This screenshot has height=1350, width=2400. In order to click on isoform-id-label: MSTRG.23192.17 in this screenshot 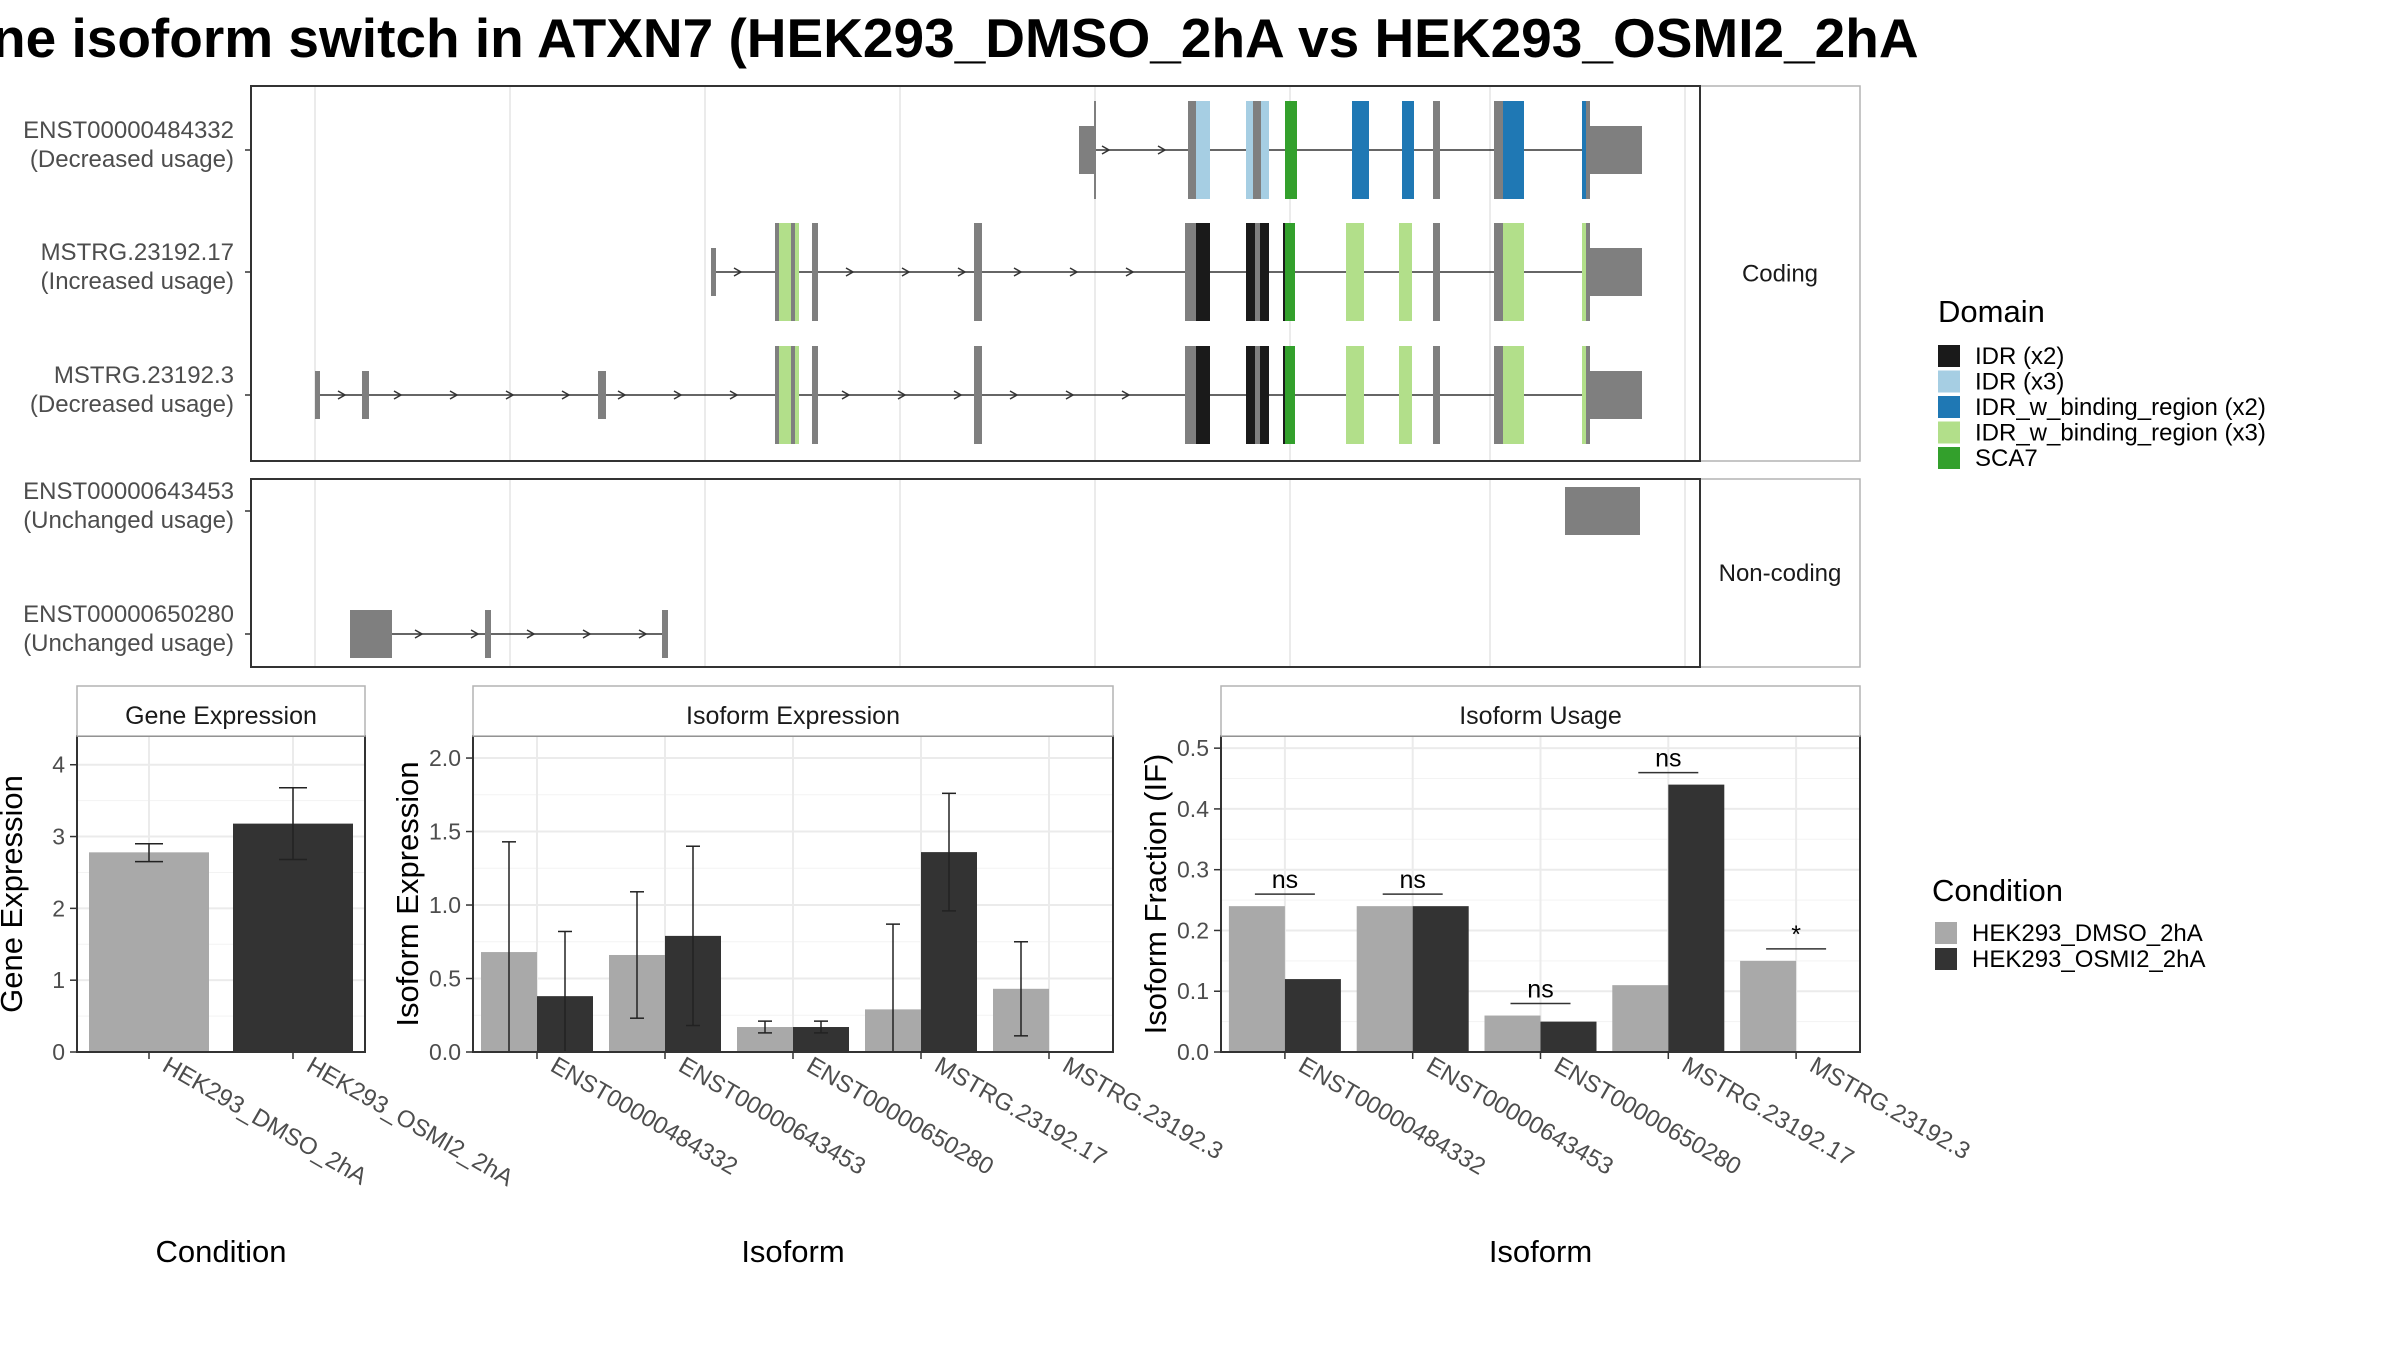, I will do `click(137, 252)`.